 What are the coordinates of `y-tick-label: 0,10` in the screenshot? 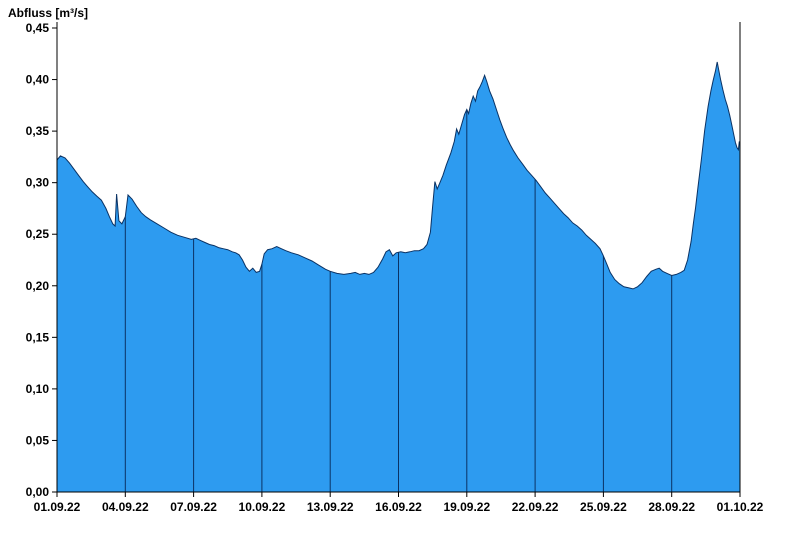 It's located at (38, 389).